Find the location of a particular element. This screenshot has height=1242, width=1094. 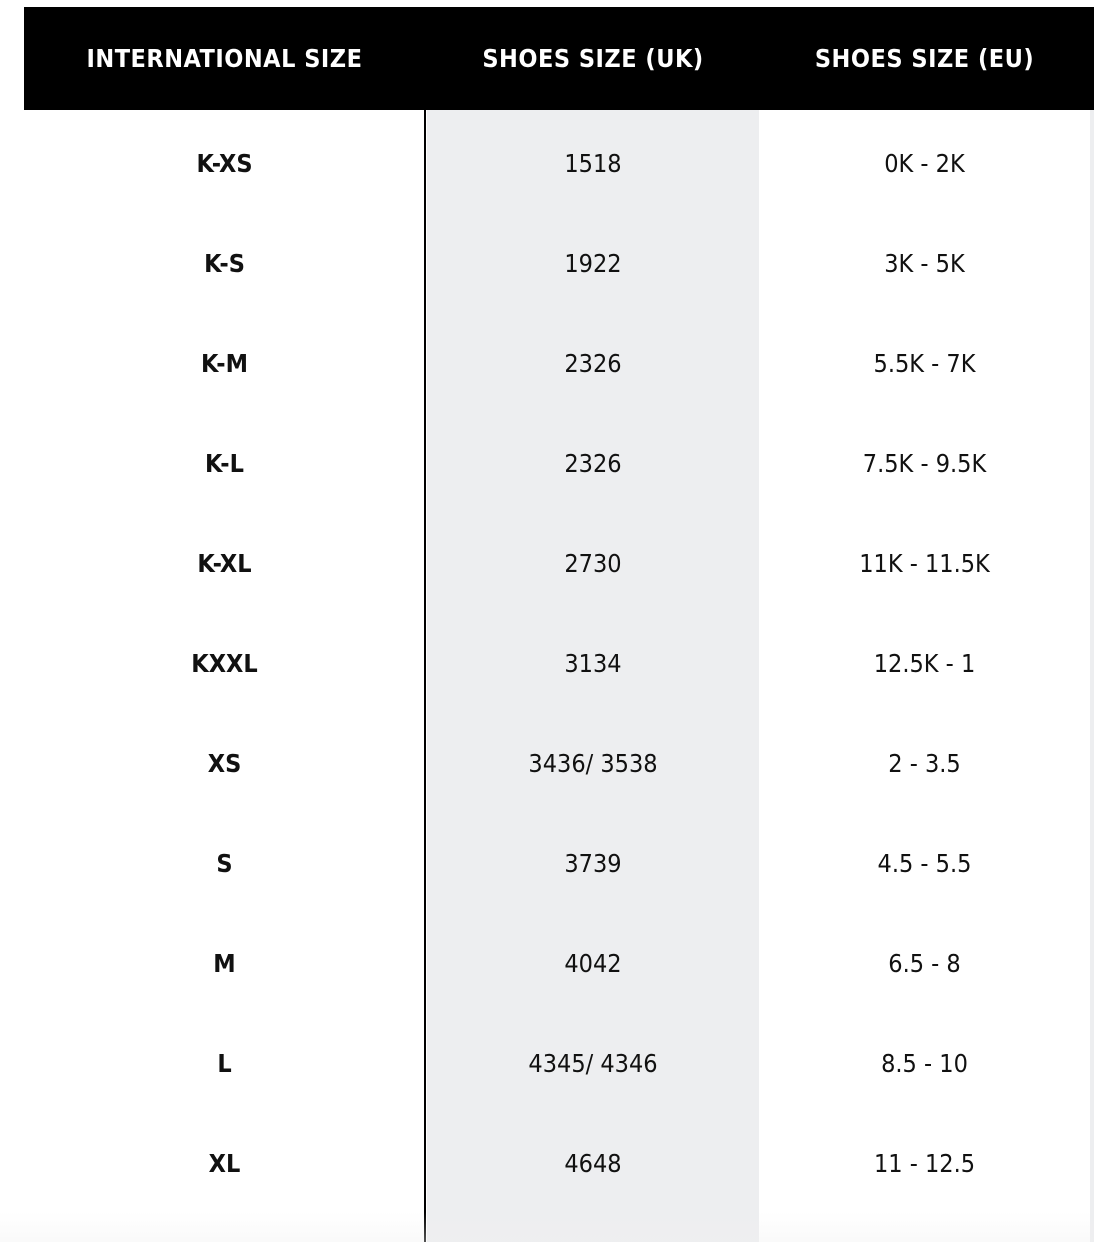

eu-size-cell: 7.5K - 9.5K is located at coordinates (924, 463).